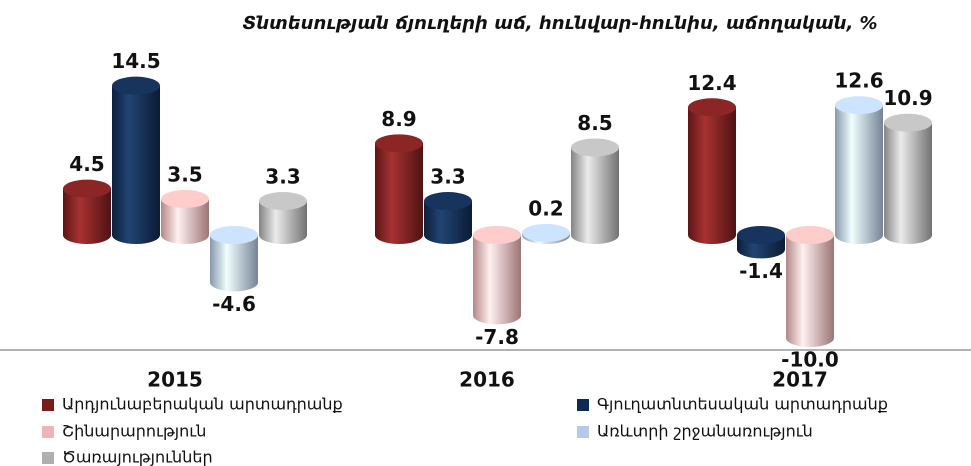 The width and height of the screenshot is (971, 466). Describe the element at coordinates (86, 164) in the screenshot. I see `data-label: 4.5` at that location.